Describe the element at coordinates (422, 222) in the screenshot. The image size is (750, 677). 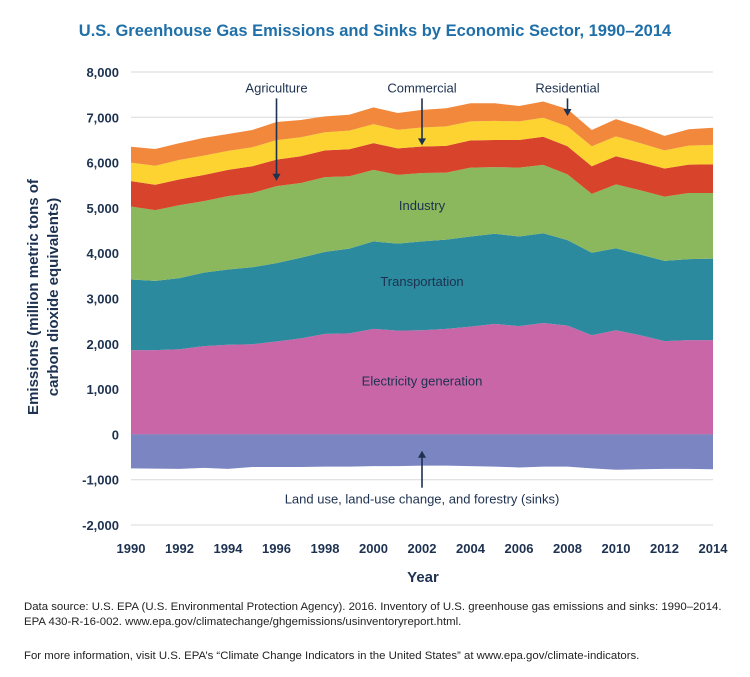
I see `industry-area` at that location.